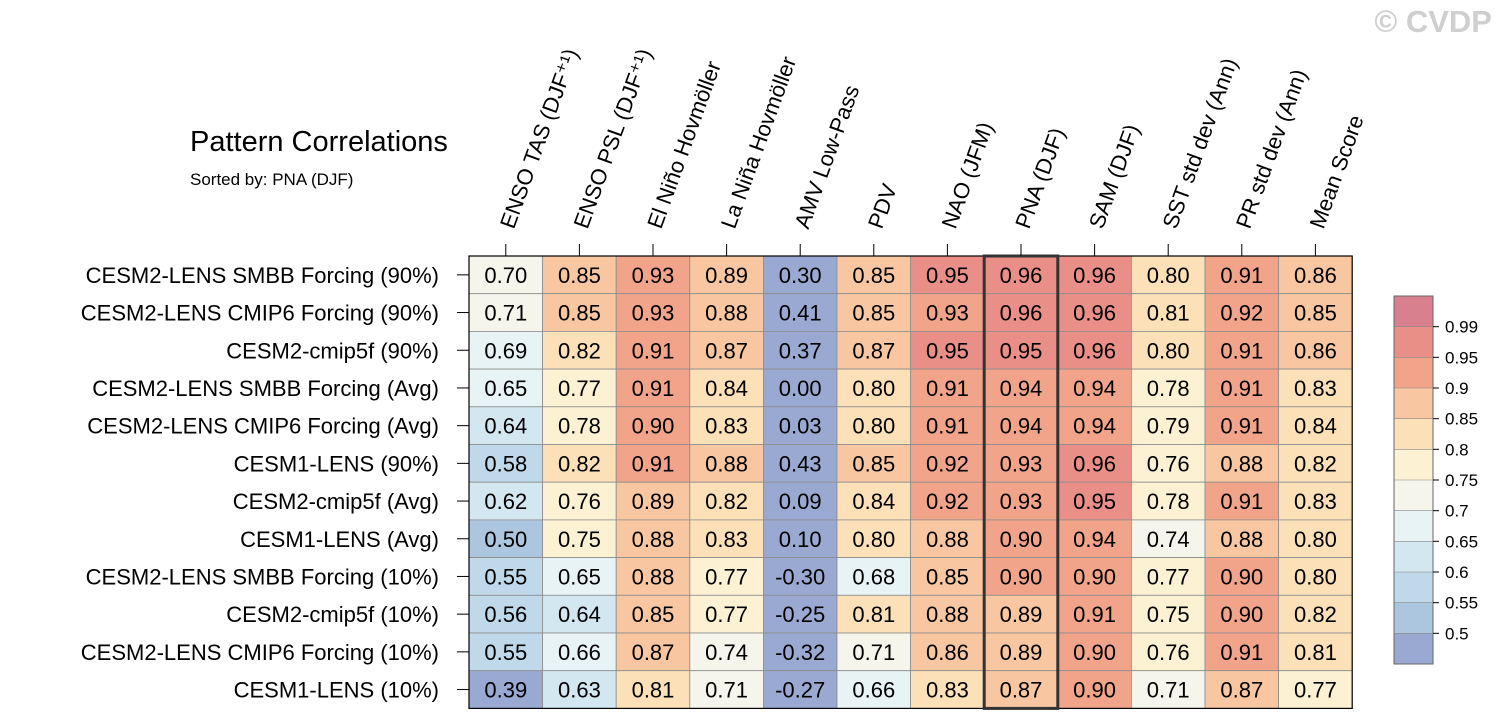 This screenshot has height=726, width=1502. Describe the element at coordinates (1433, 21) in the screenshot. I see `watermark: © CVDP` at that location.